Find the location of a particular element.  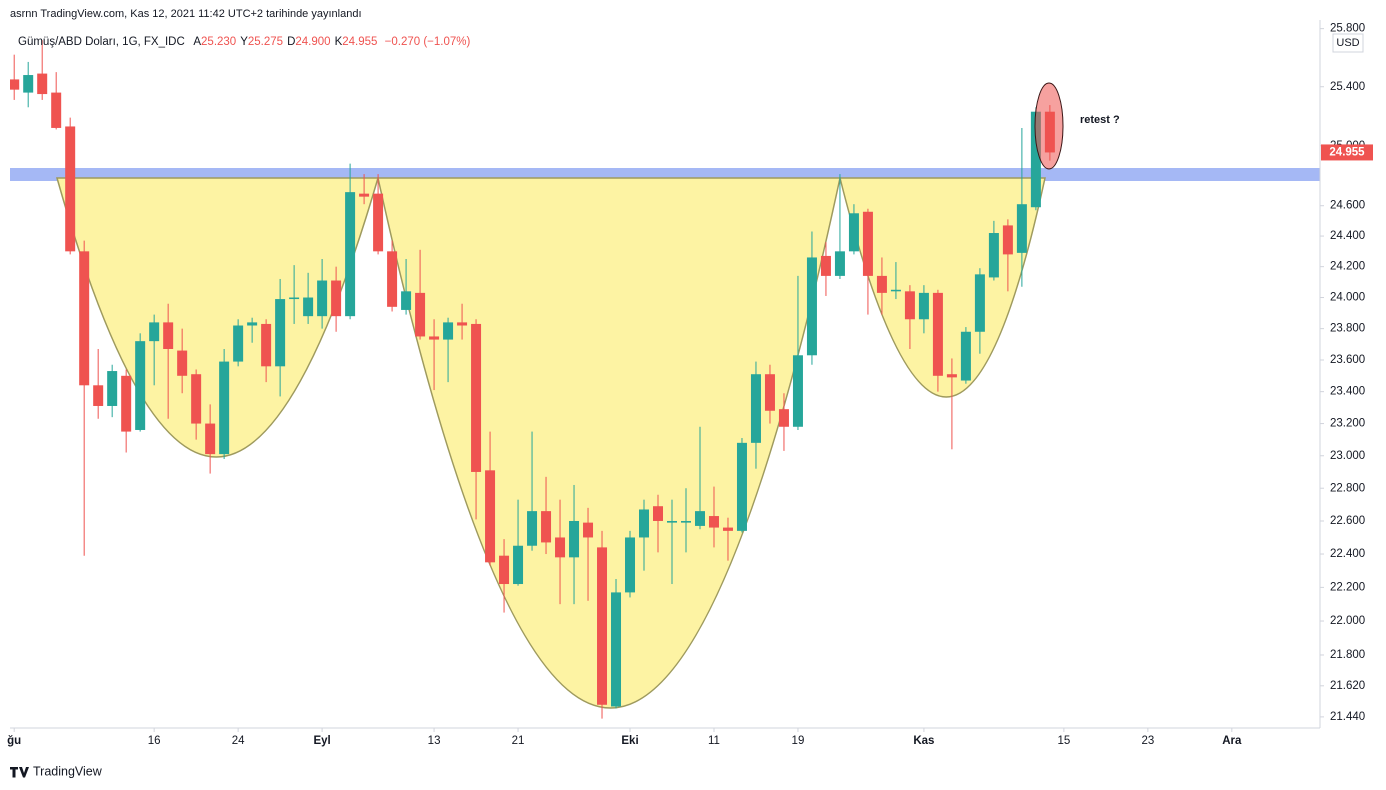

x-tick-label: 15 is located at coordinates (1063, 741).